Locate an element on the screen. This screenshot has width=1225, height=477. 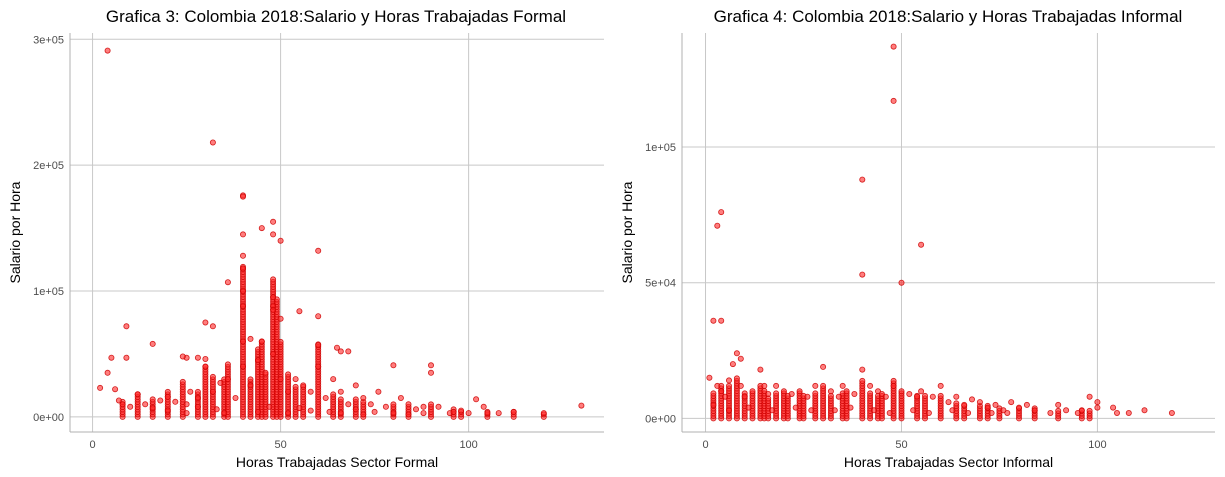
x-axis-title: Horas Trabajadas Sector Formal is located at coordinates (337, 462).